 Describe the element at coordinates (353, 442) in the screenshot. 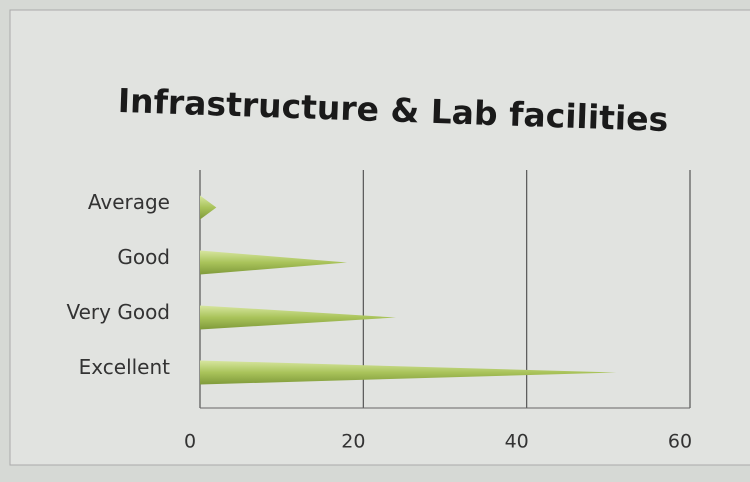

I see `x-tick-label: 20` at that location.